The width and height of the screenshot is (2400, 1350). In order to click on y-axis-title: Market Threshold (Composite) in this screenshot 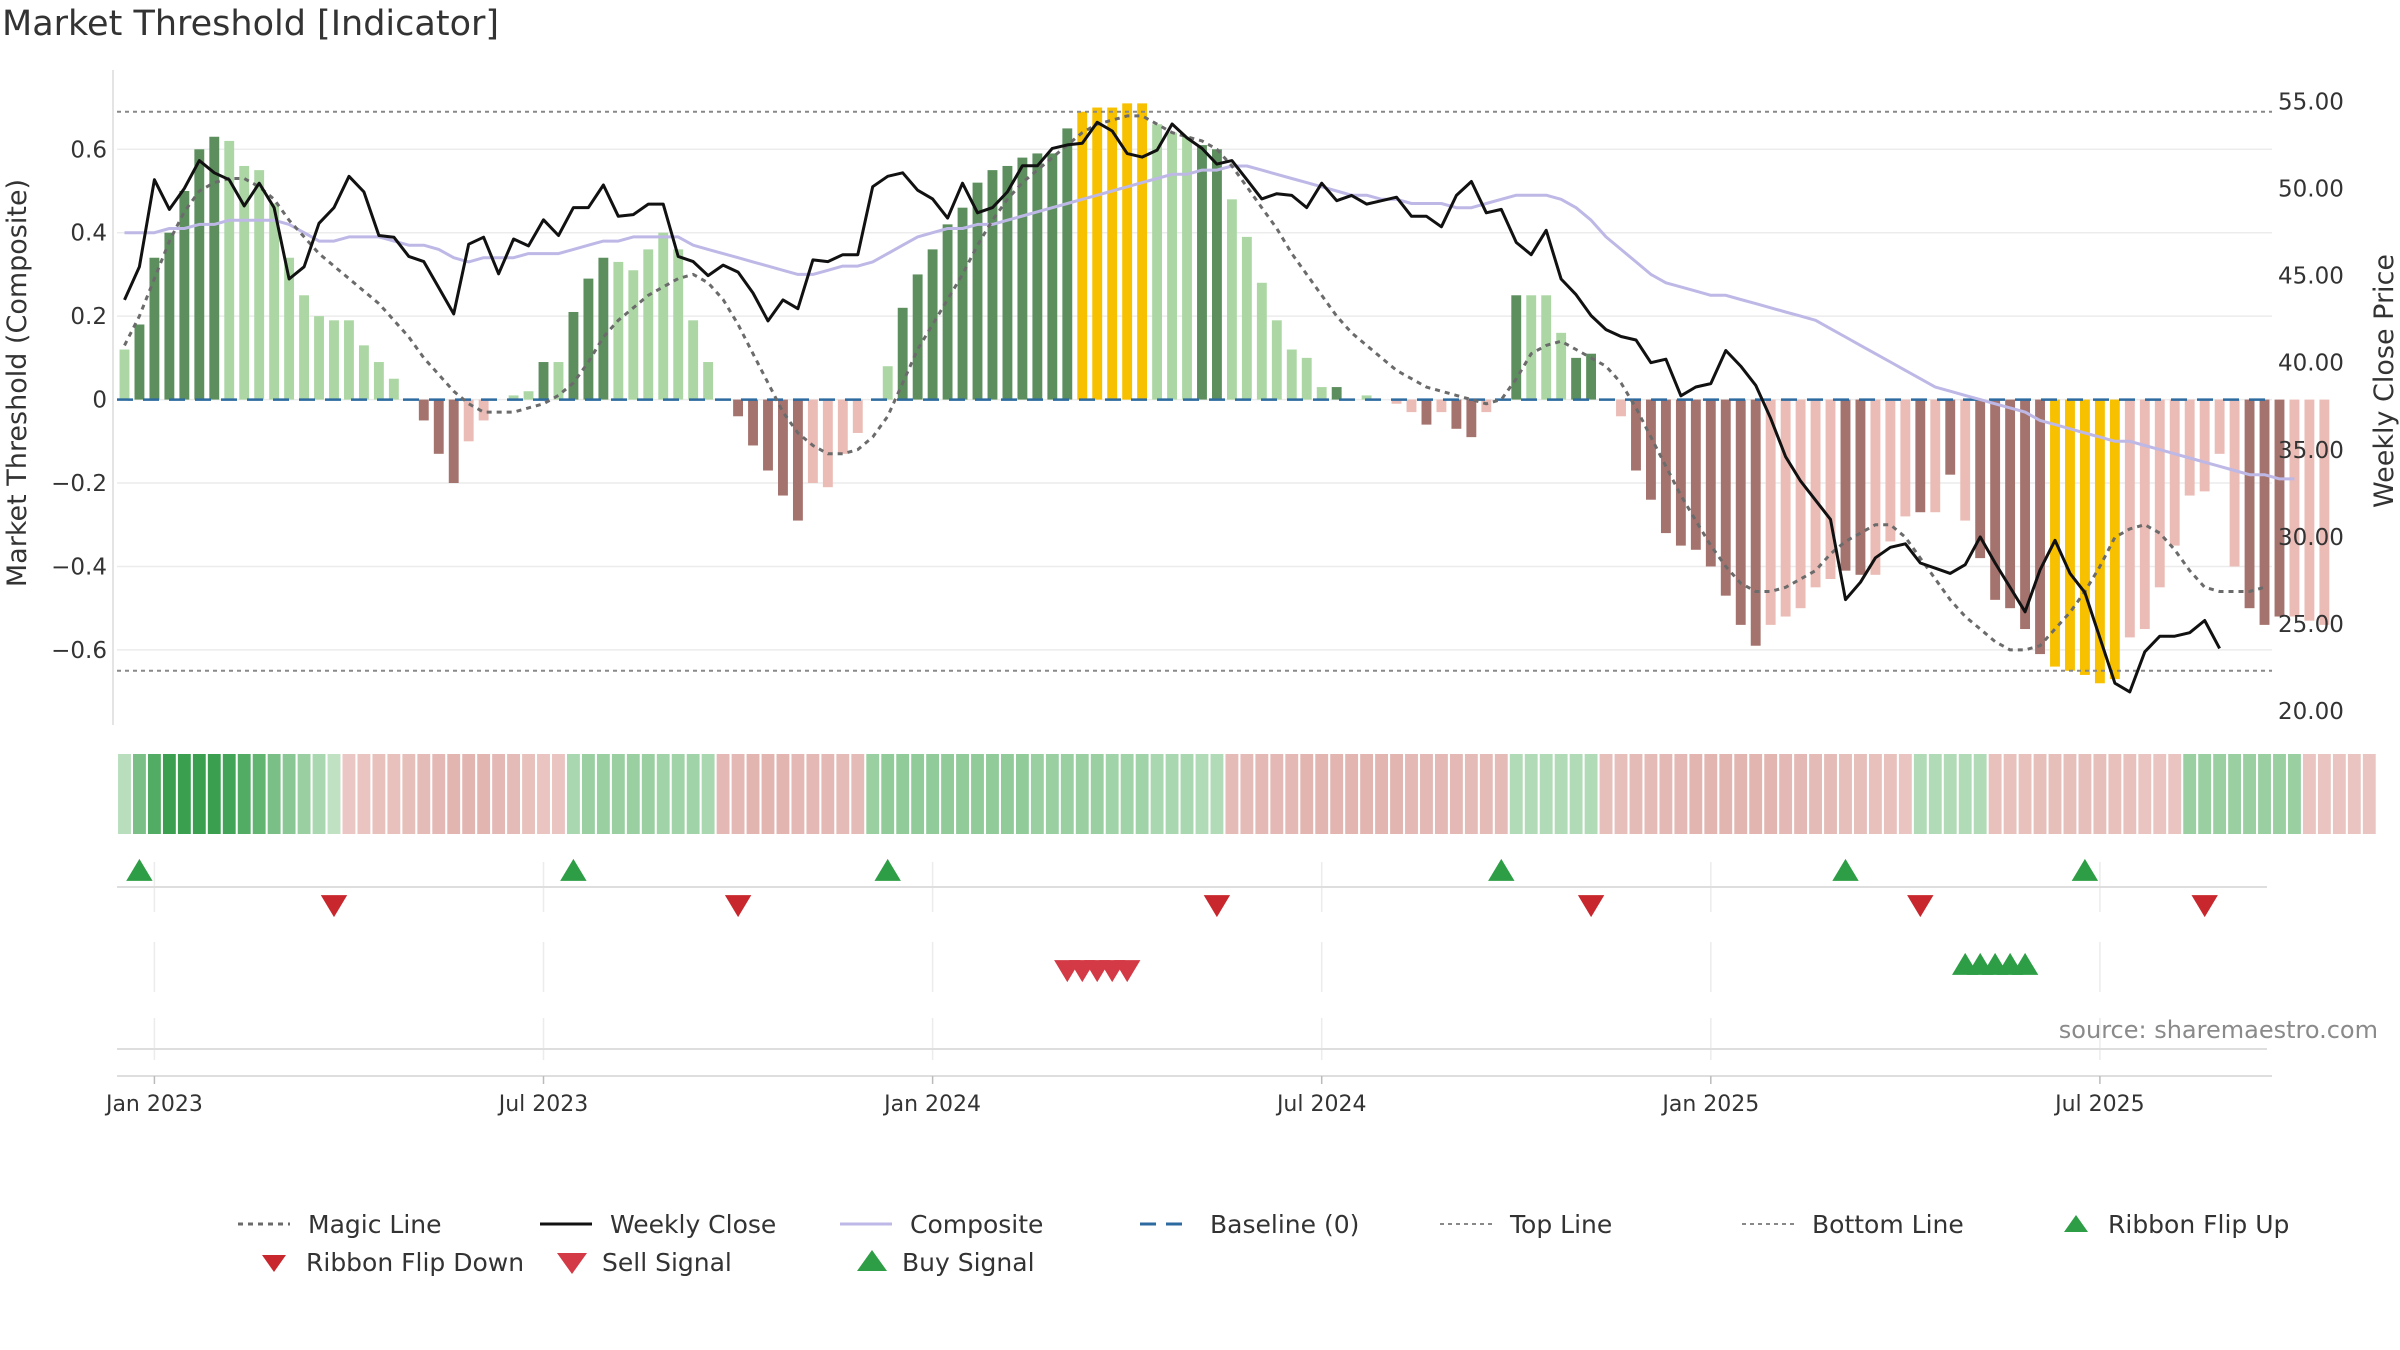, I will do `click(17, 383)`.